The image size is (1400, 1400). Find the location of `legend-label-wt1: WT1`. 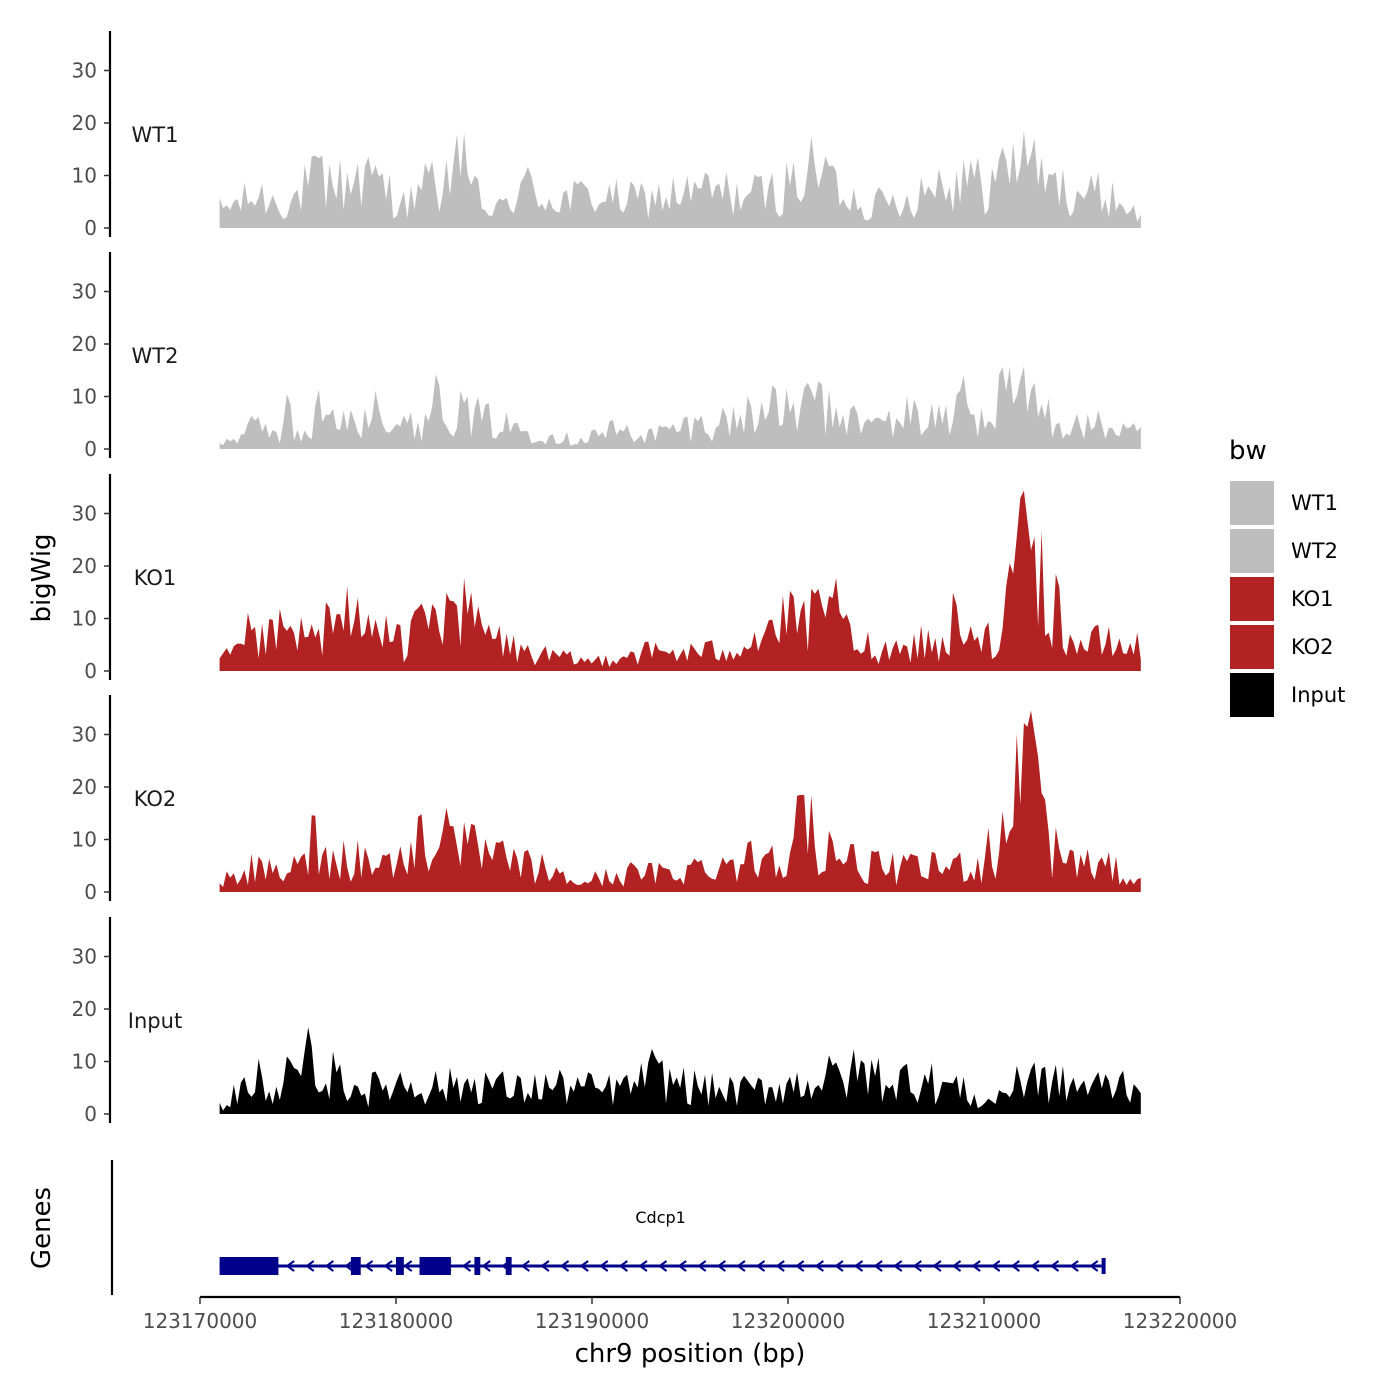

legend-label-wt1: WT1 is located at coordinates (1314, 503).